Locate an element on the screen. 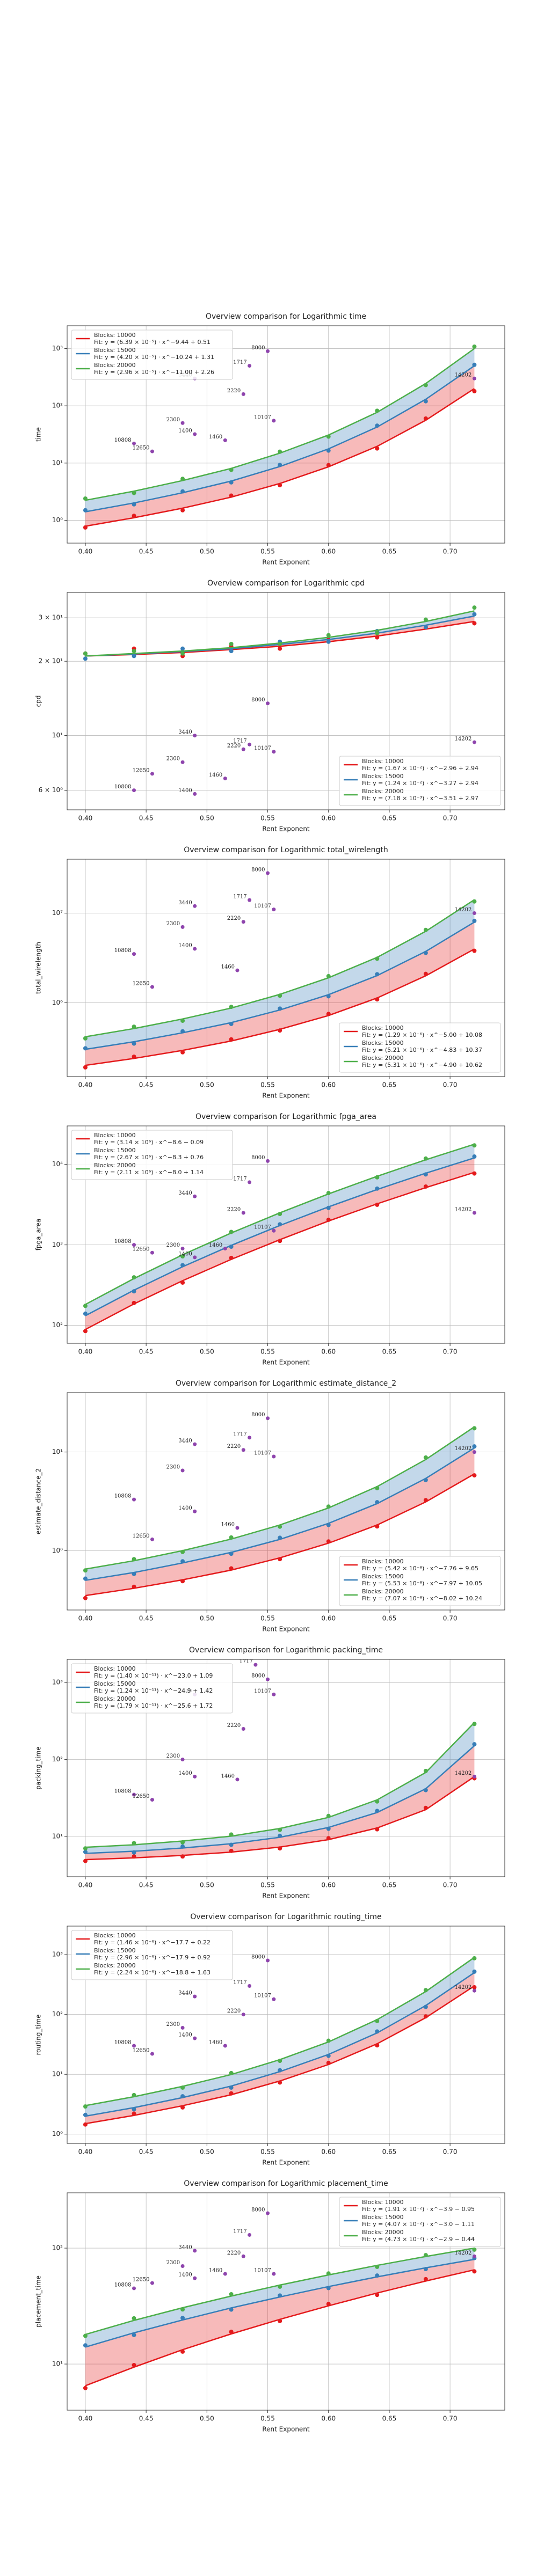 The image size is (537, 2576). point-label: 12650 is located at coordinates (141, 1536).